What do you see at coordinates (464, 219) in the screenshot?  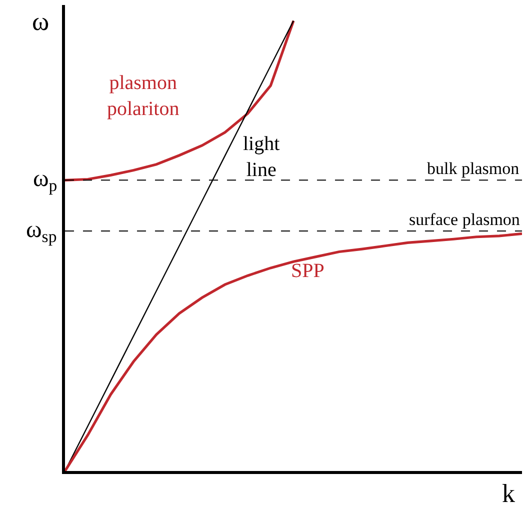 I see `ref-line-label: surface plasmon` at bounding box center [464, 219].